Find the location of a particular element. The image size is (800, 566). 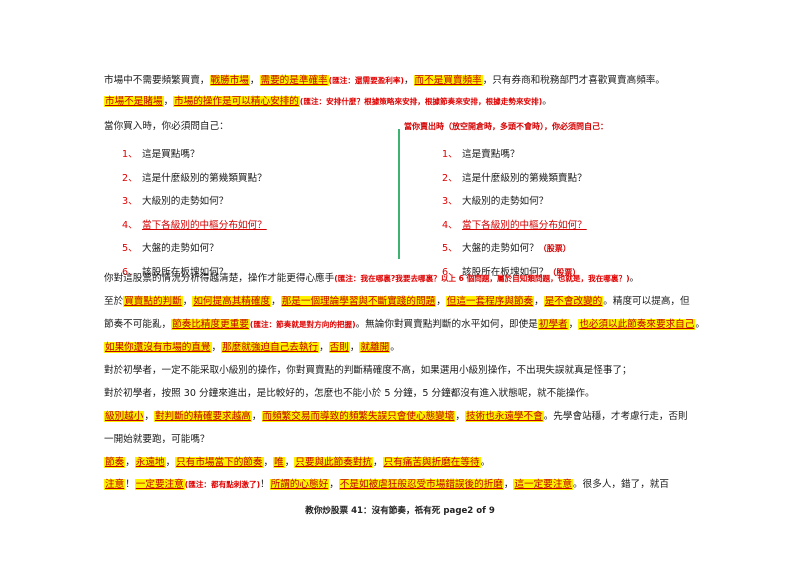

paragraph-9-cont: 一開始就要跑，可能嗎？ is located at coordinates (157, 439).